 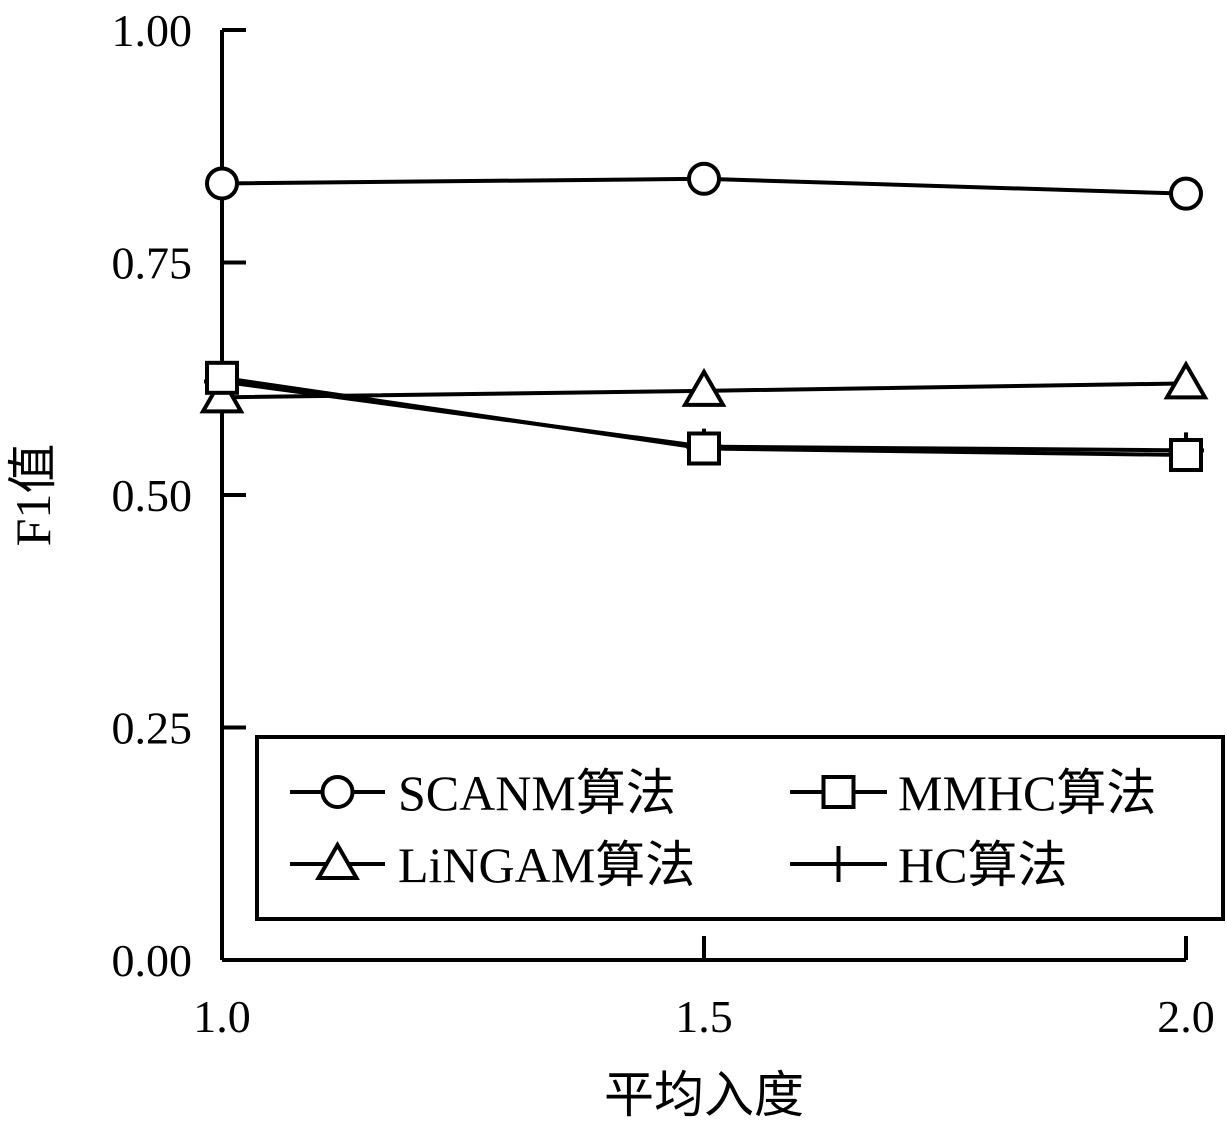 I want to click on y-tick-label: 0.75, so click(x=152, y=263).